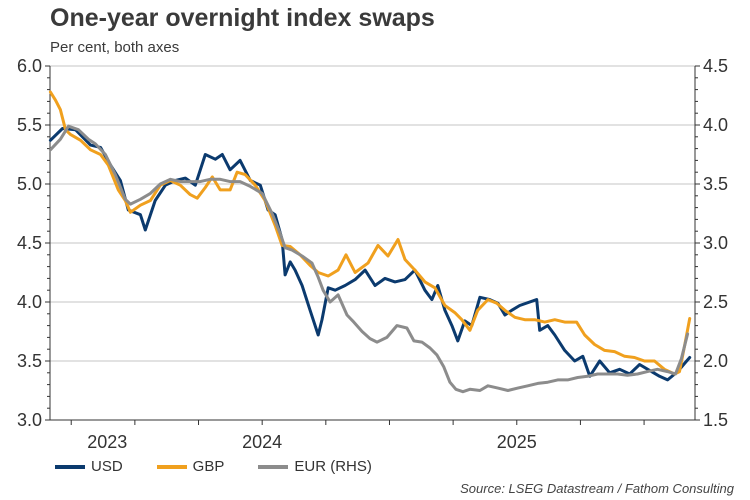 The width and height of the screenshot is (750, 500). I want to click on legend-swatch-usd, so click(70, 466).